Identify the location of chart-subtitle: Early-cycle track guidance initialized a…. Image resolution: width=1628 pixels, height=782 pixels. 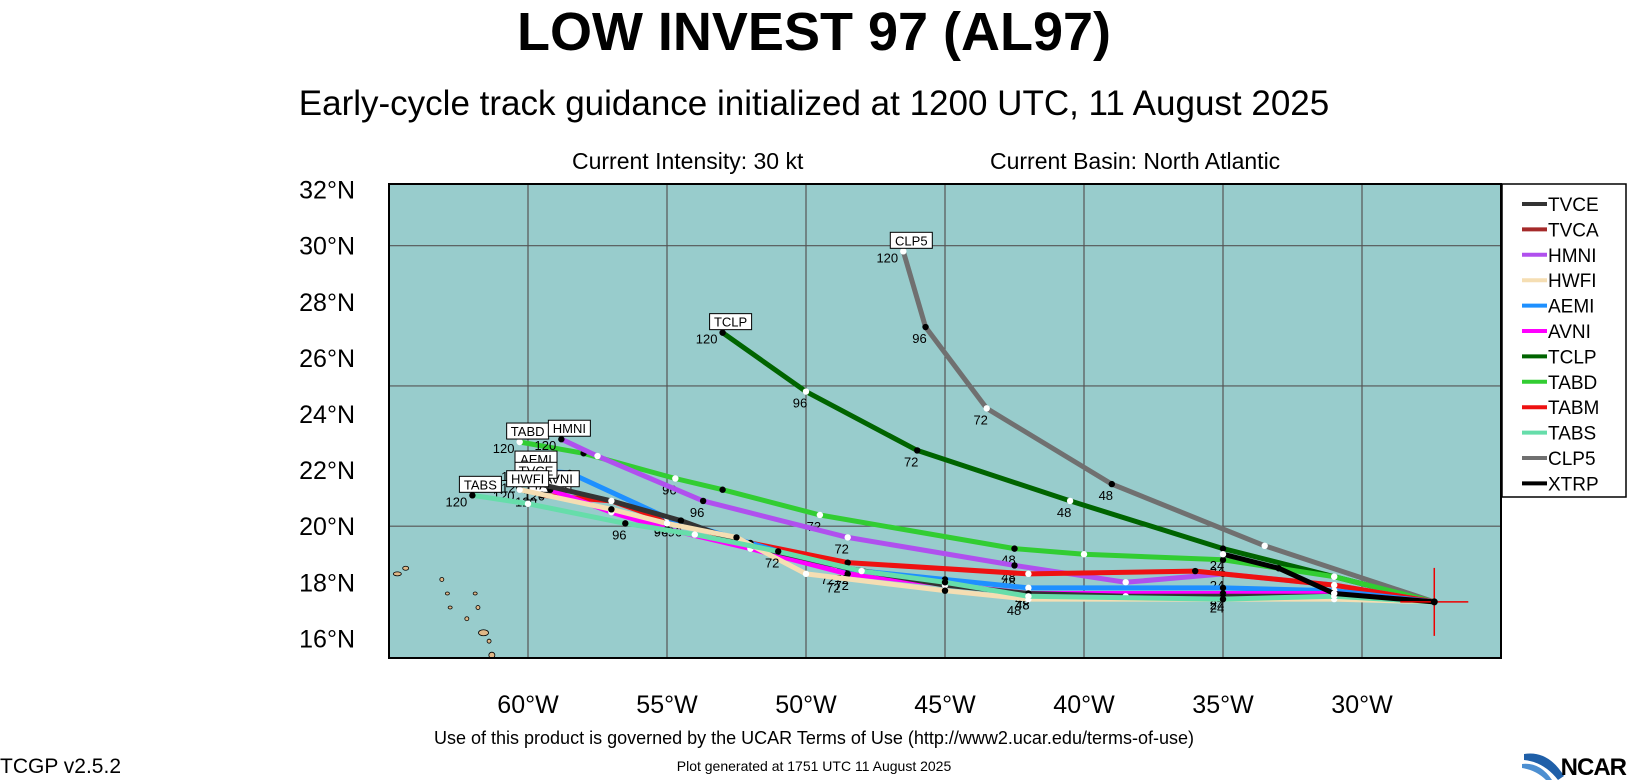
(814, 103).